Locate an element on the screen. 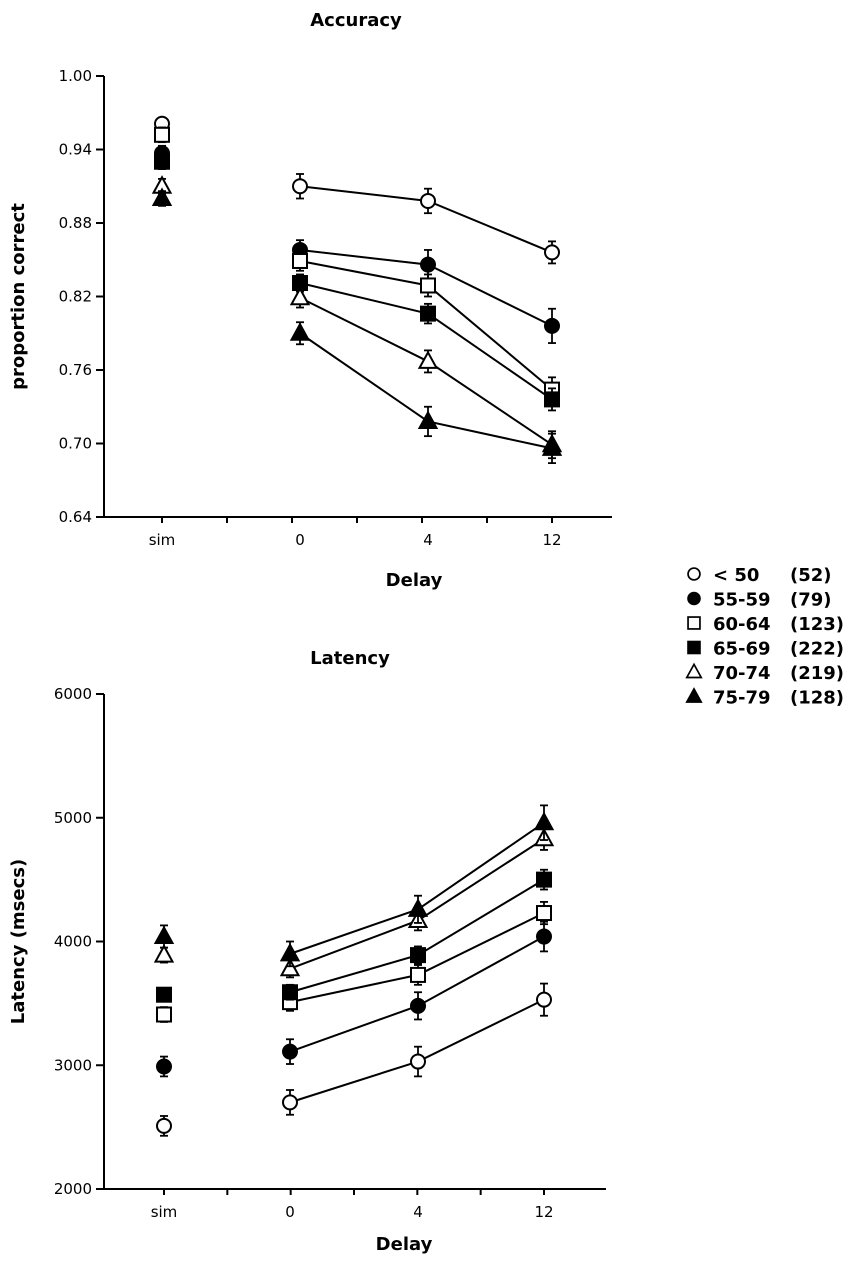 The height and width of the screenshot is (1264, 864). legend-label: 60-64 is located at coordinates (742, 624).